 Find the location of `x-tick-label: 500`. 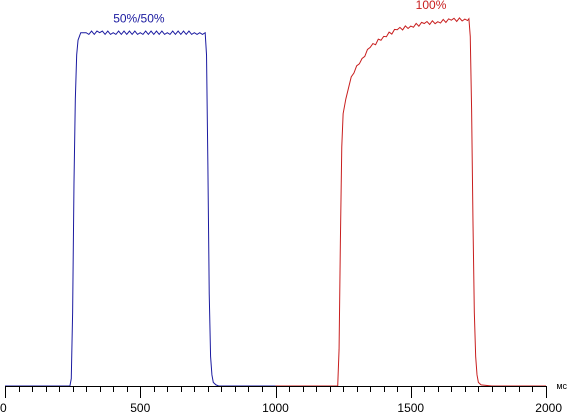

x-tick-label: 500 is located at coordinates (140, 407).